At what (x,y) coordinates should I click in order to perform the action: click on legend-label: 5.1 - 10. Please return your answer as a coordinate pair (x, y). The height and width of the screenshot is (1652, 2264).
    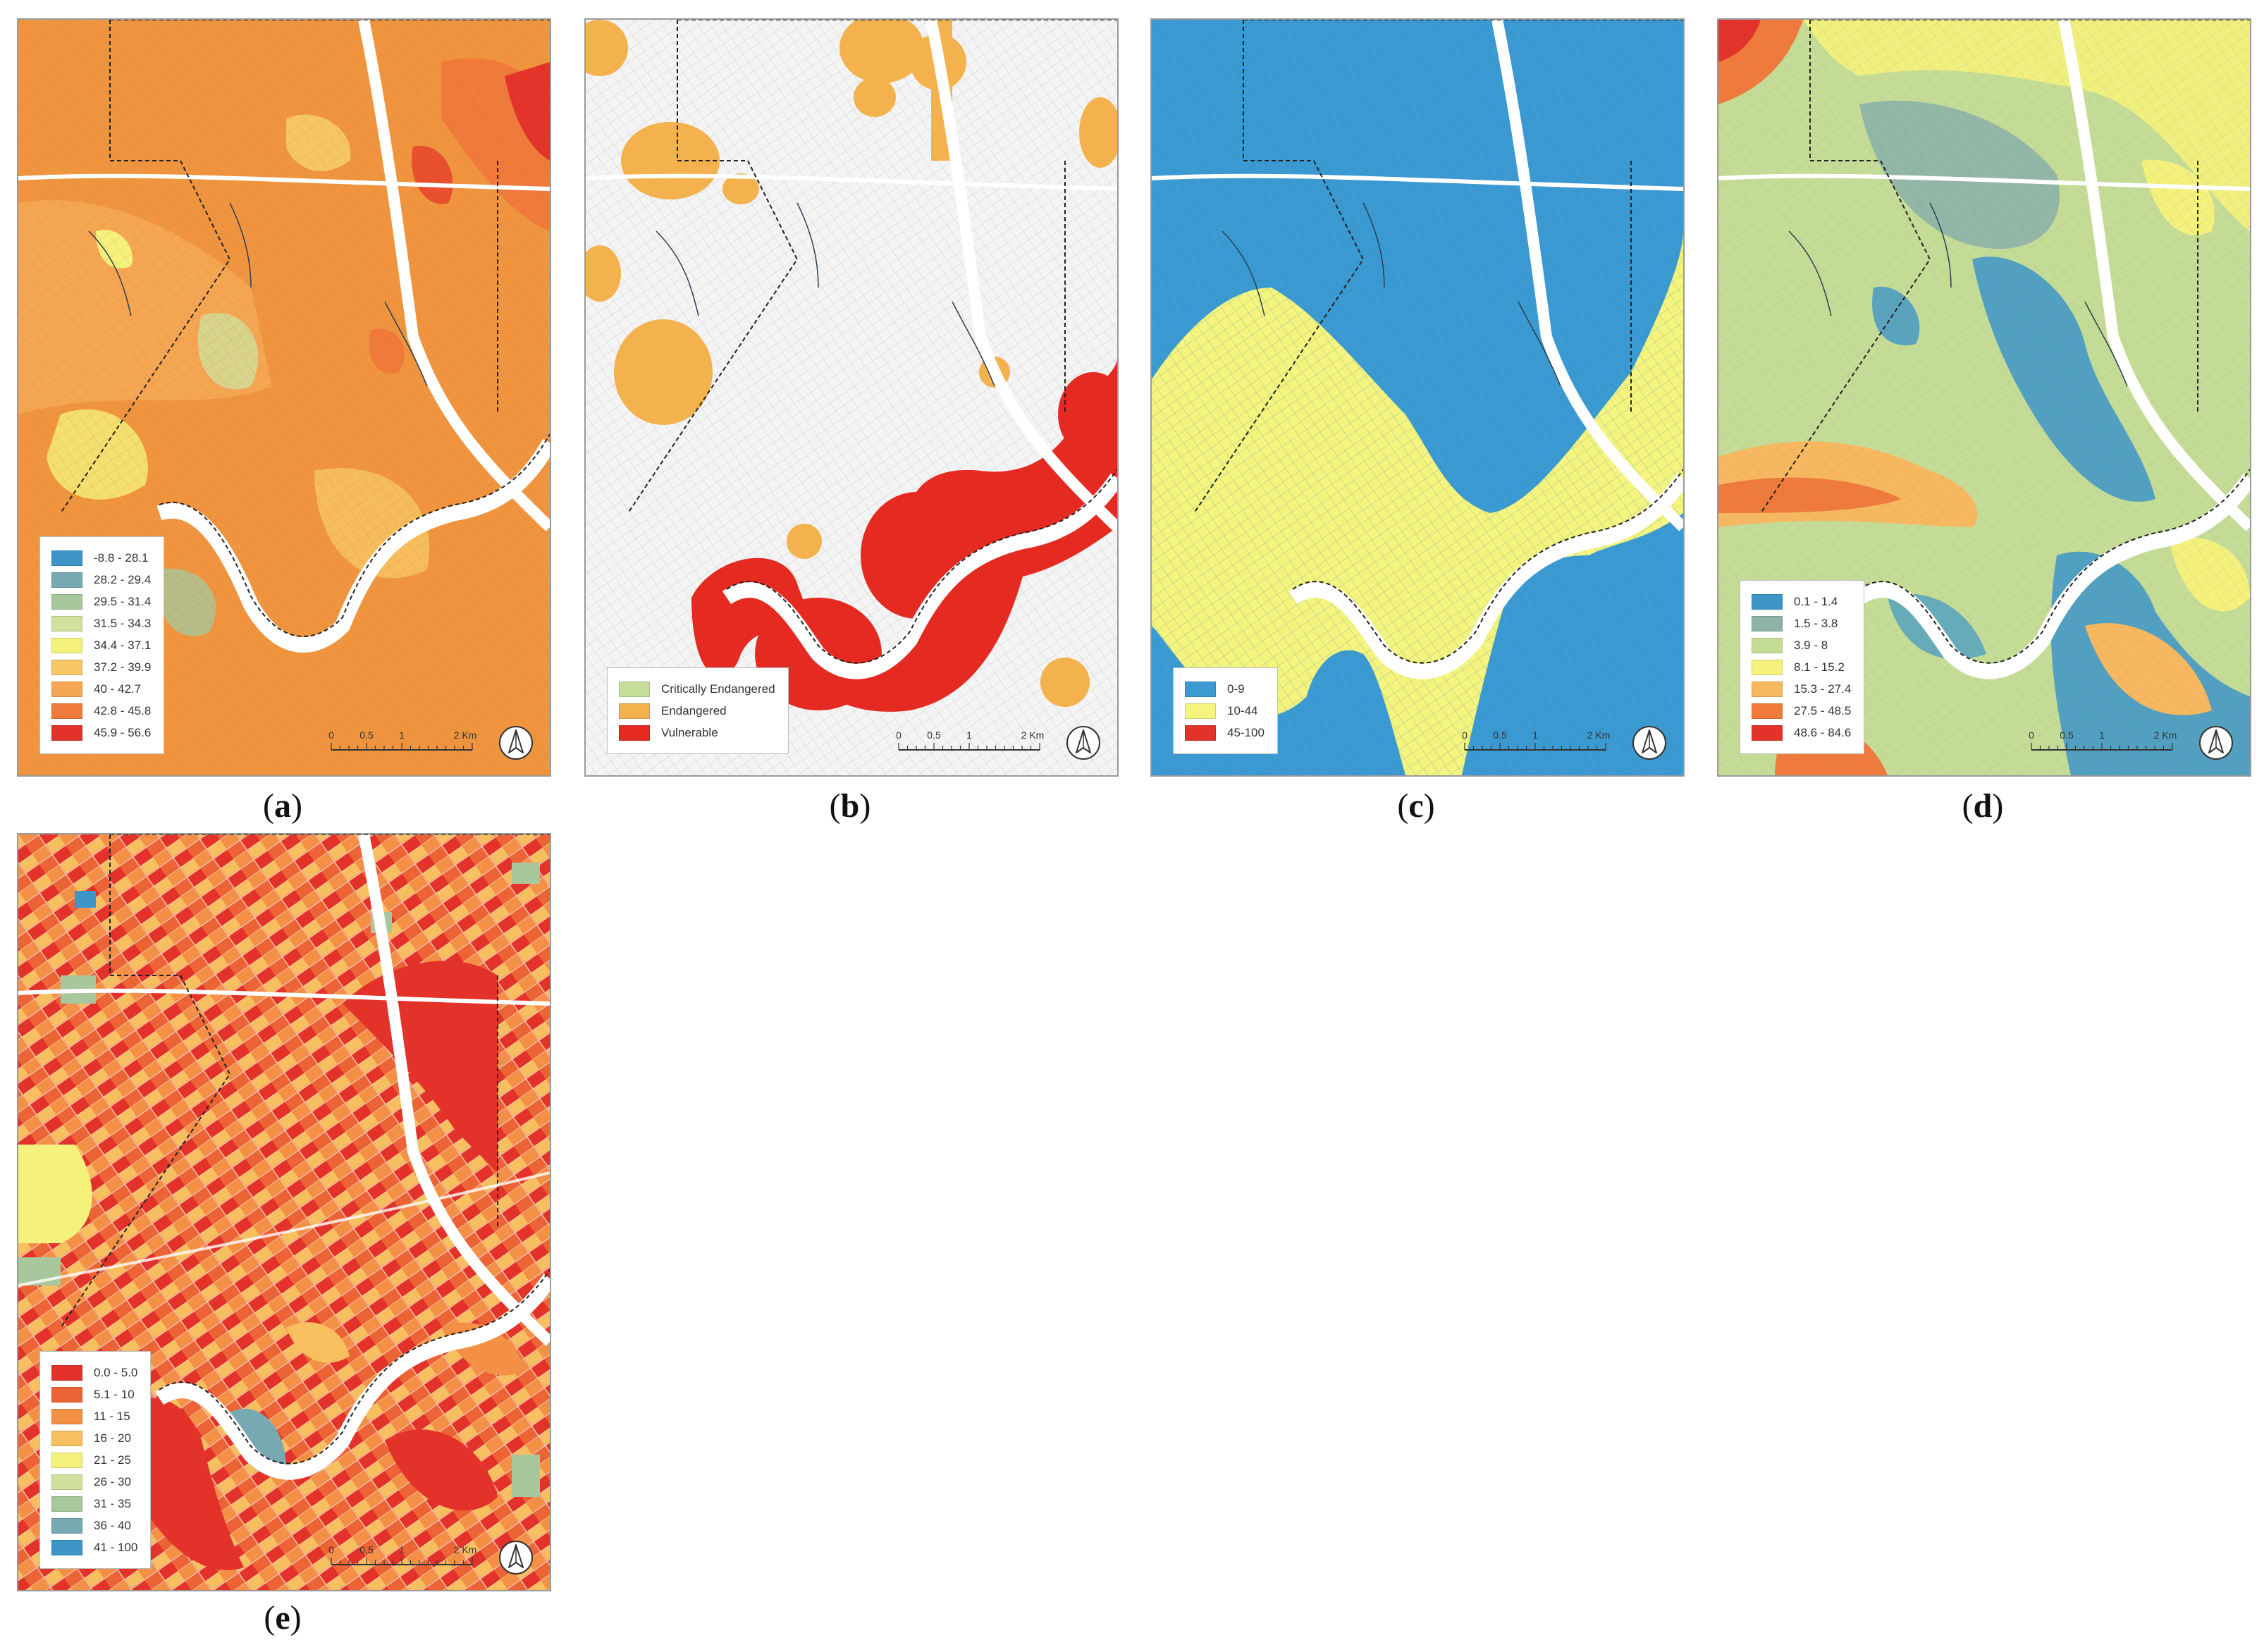
    Looking at the image, I should click on (115, 1394).